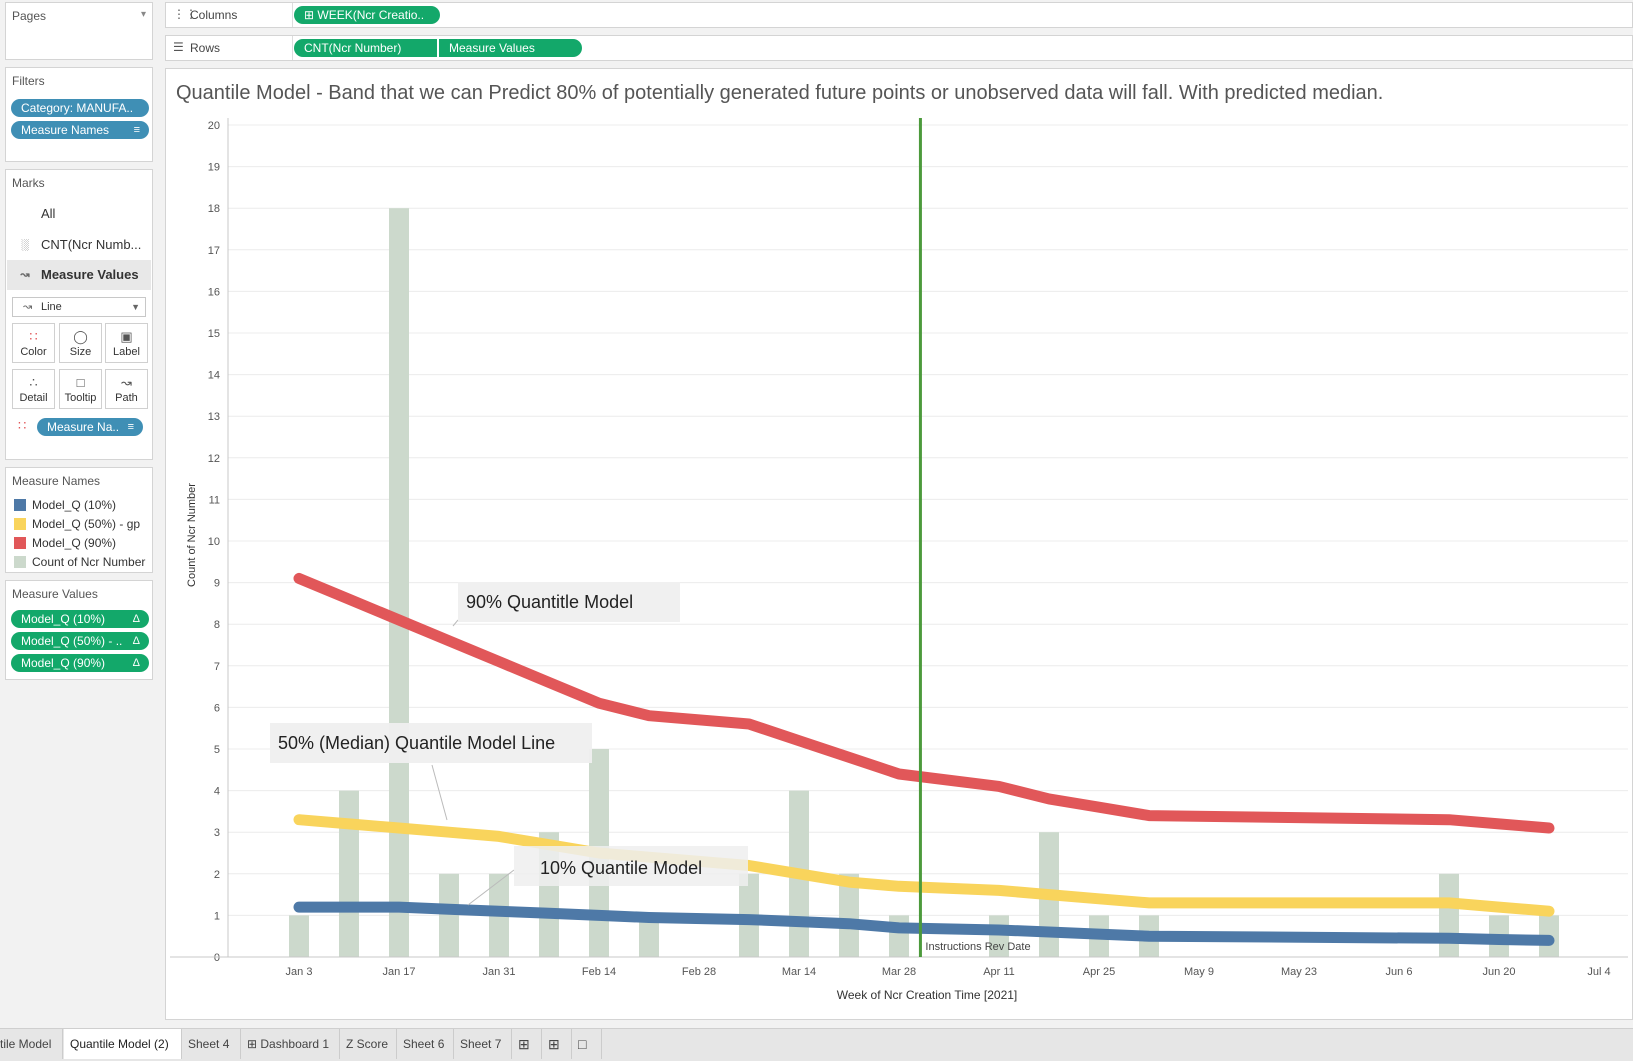  I want to click on legend-label: Count of Ncr Number, so click(89, 562).